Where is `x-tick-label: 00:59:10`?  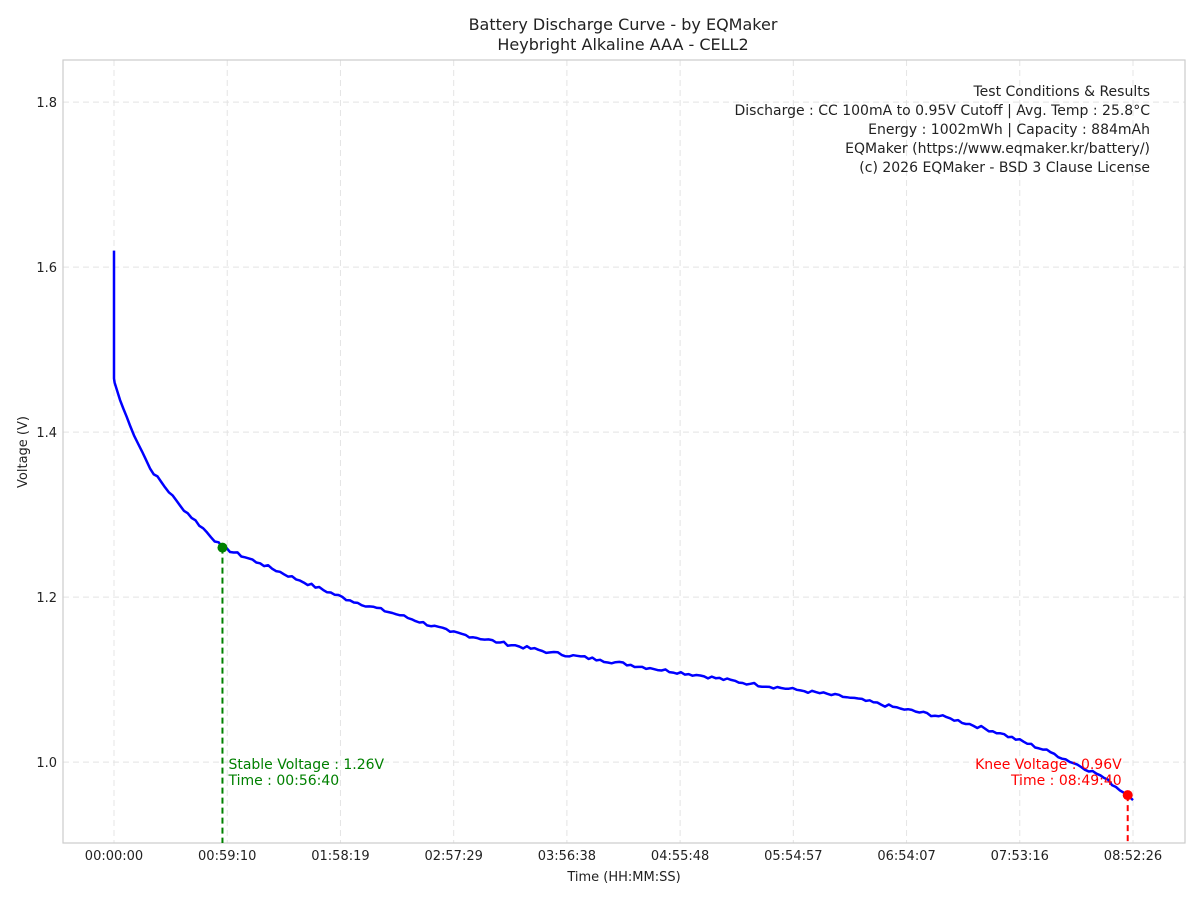 x-tick-label: 00:59:10 is located at coordinates (227, 856).